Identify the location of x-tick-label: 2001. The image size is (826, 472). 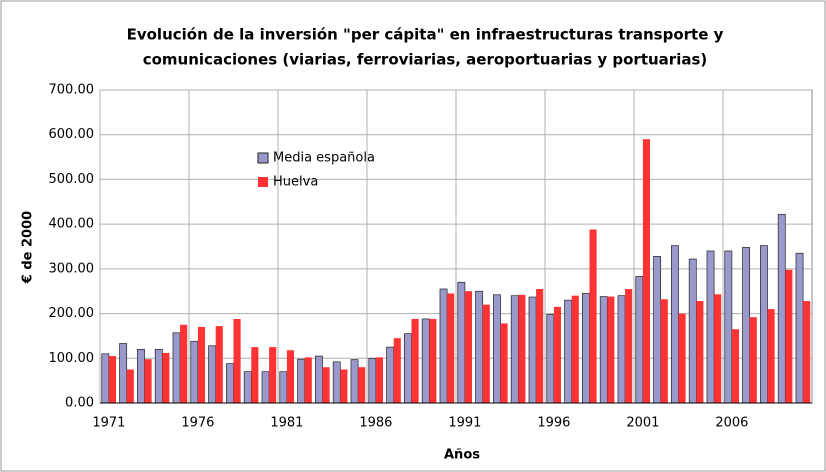
(642, 423).